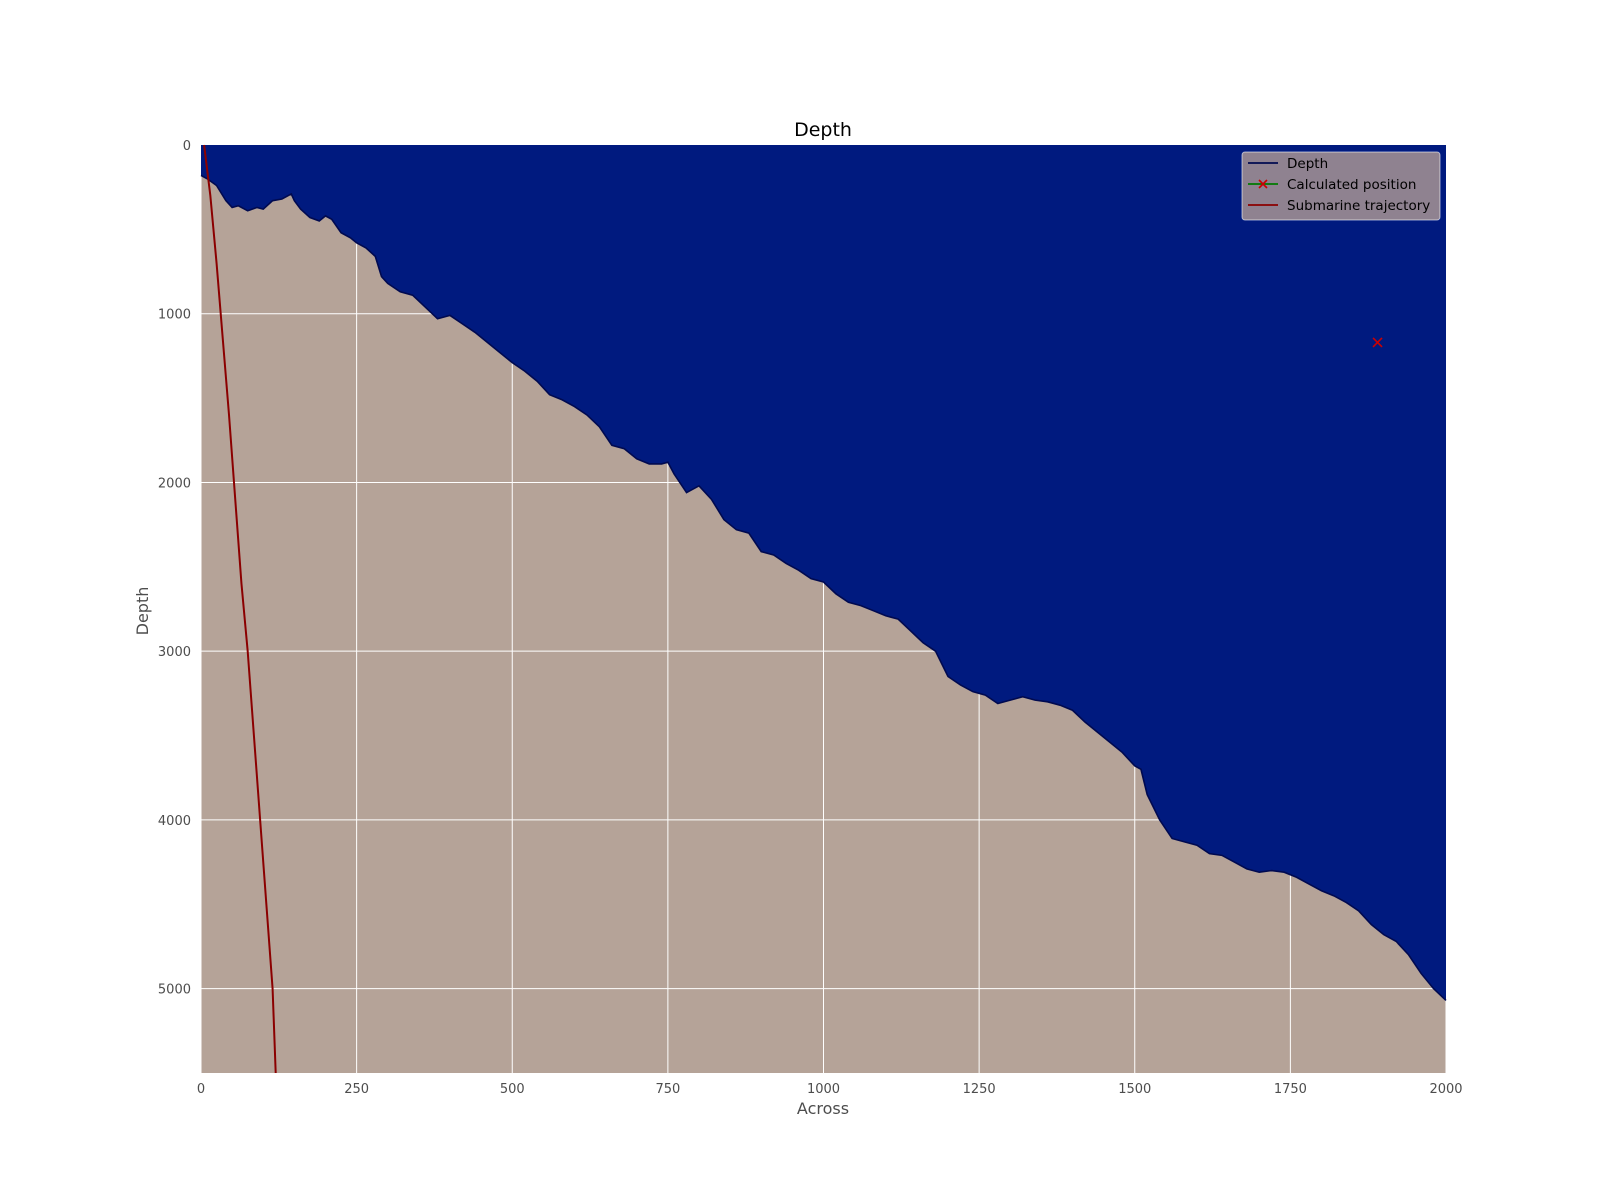 This screenshot has height=1200, width=1600. What do you see at coordinates (174, 483) in the screenshot?
I see `y-tick-label: 2000` at bounding box center [174, 483].